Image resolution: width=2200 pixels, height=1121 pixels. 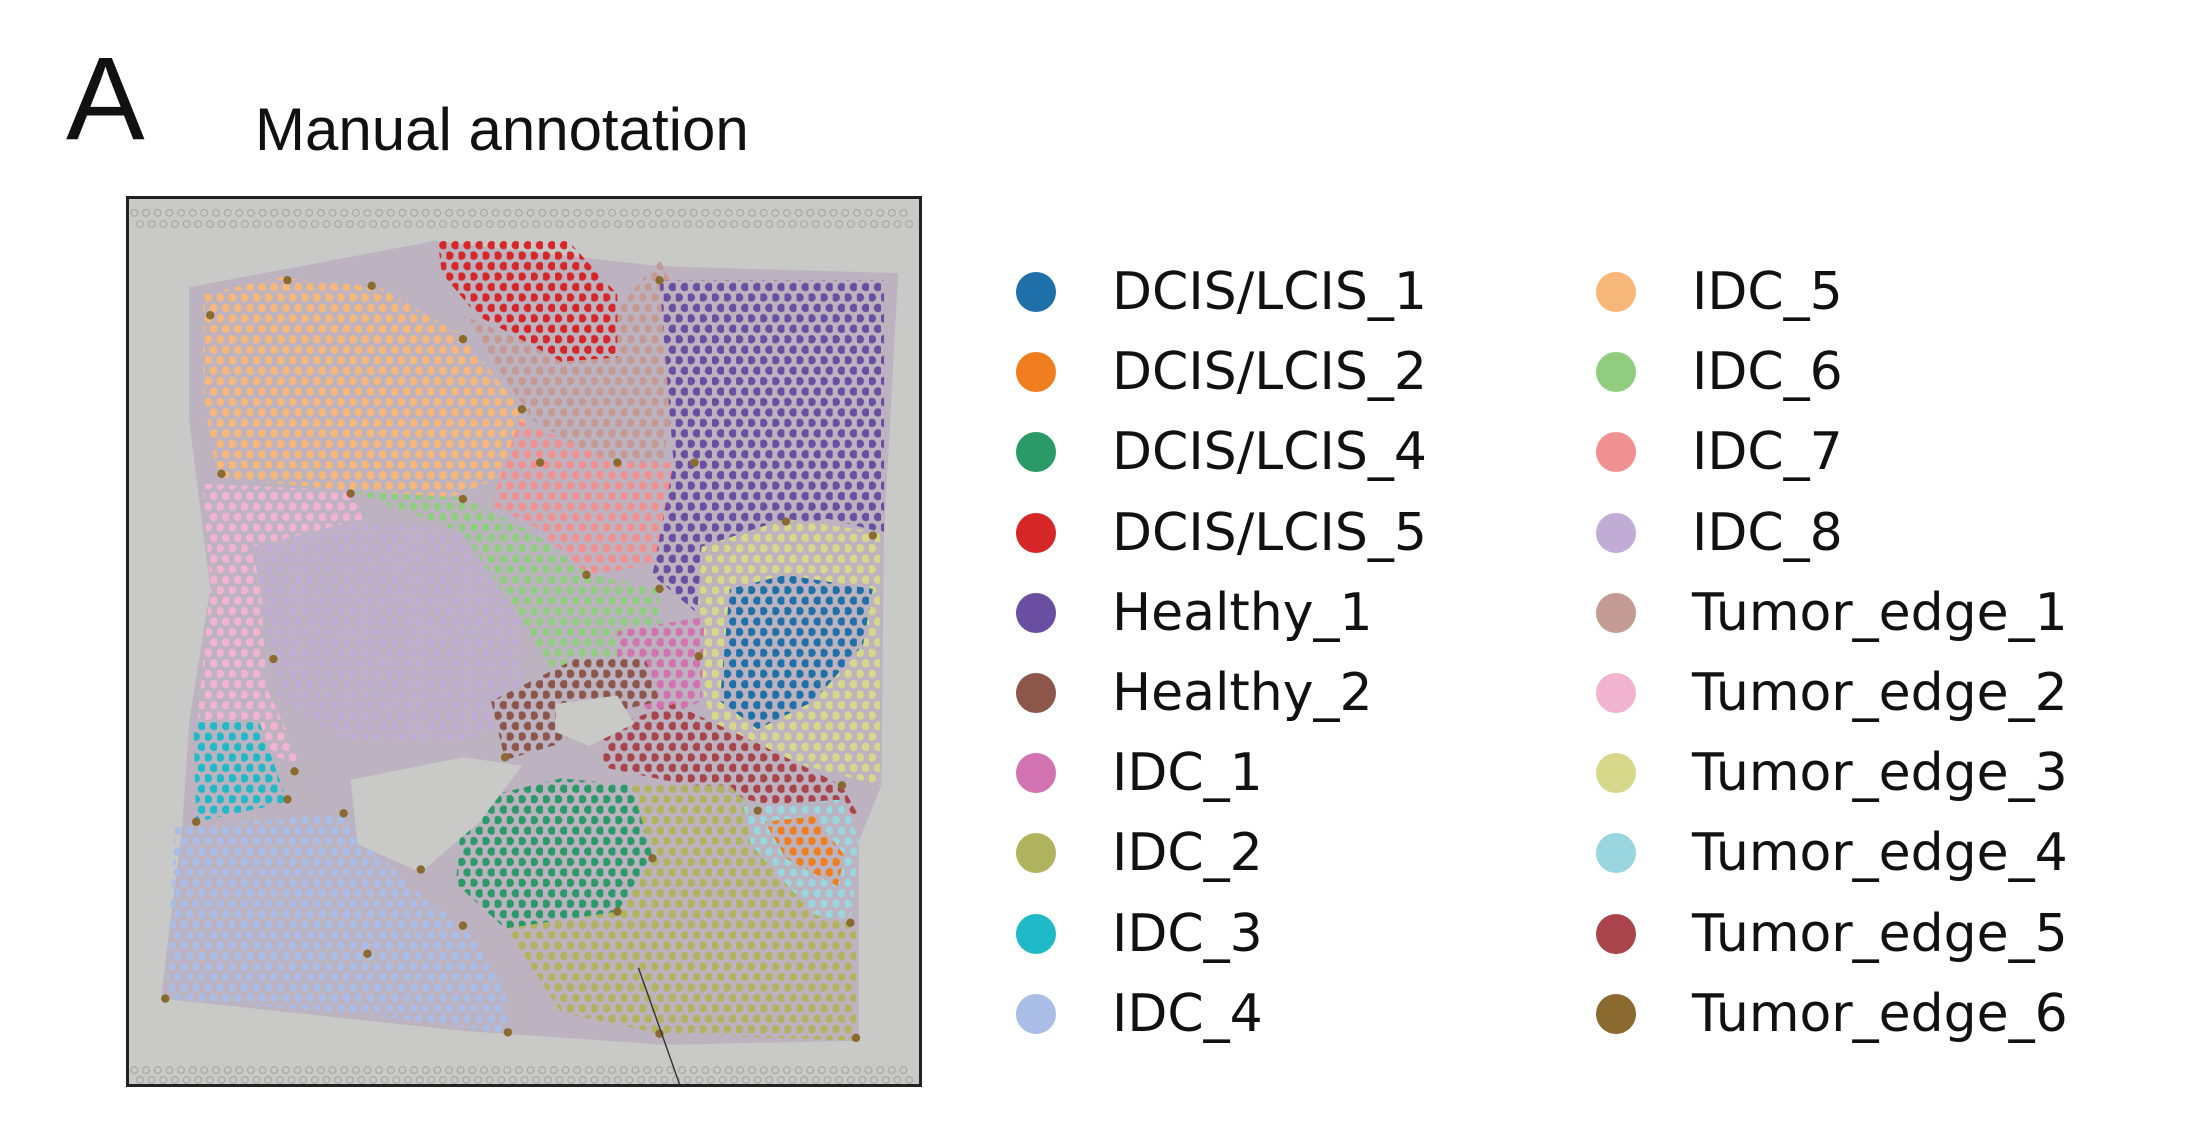 I want to click on legend-item: Tumor_edge_1, so click(x=1832, y=613).